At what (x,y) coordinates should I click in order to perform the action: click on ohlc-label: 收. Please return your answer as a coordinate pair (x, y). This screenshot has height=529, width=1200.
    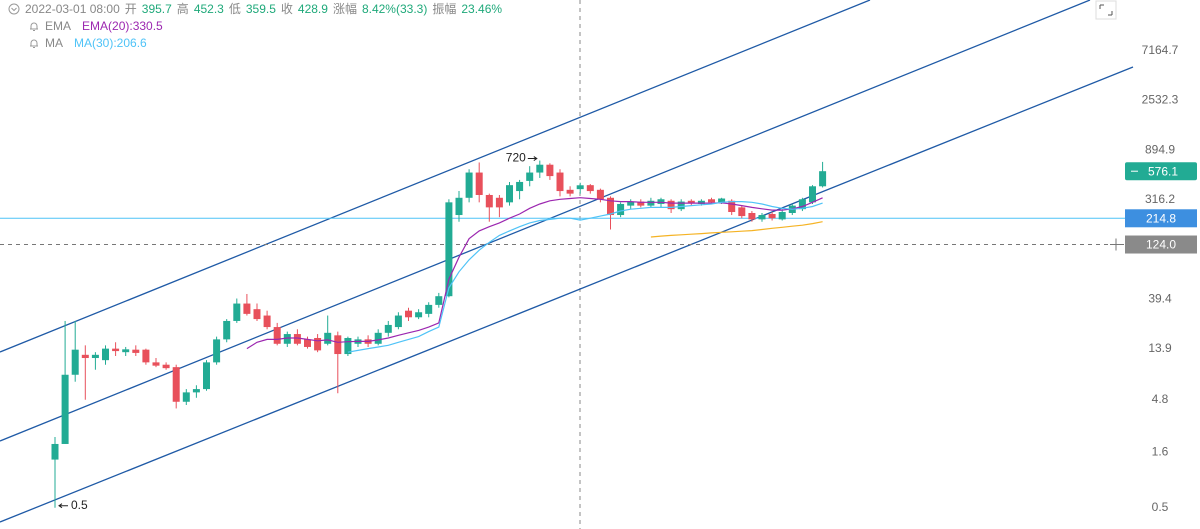
    Looking at the image, I should click on (286, 8).